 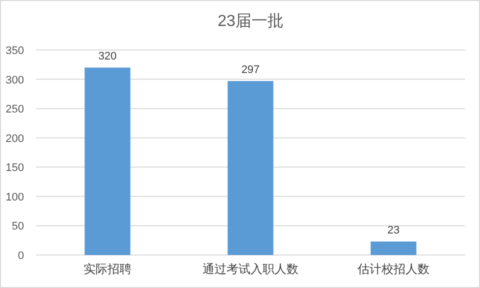 I want to click on x-tick-label: 实际招聘, so click(x=108, y=269).